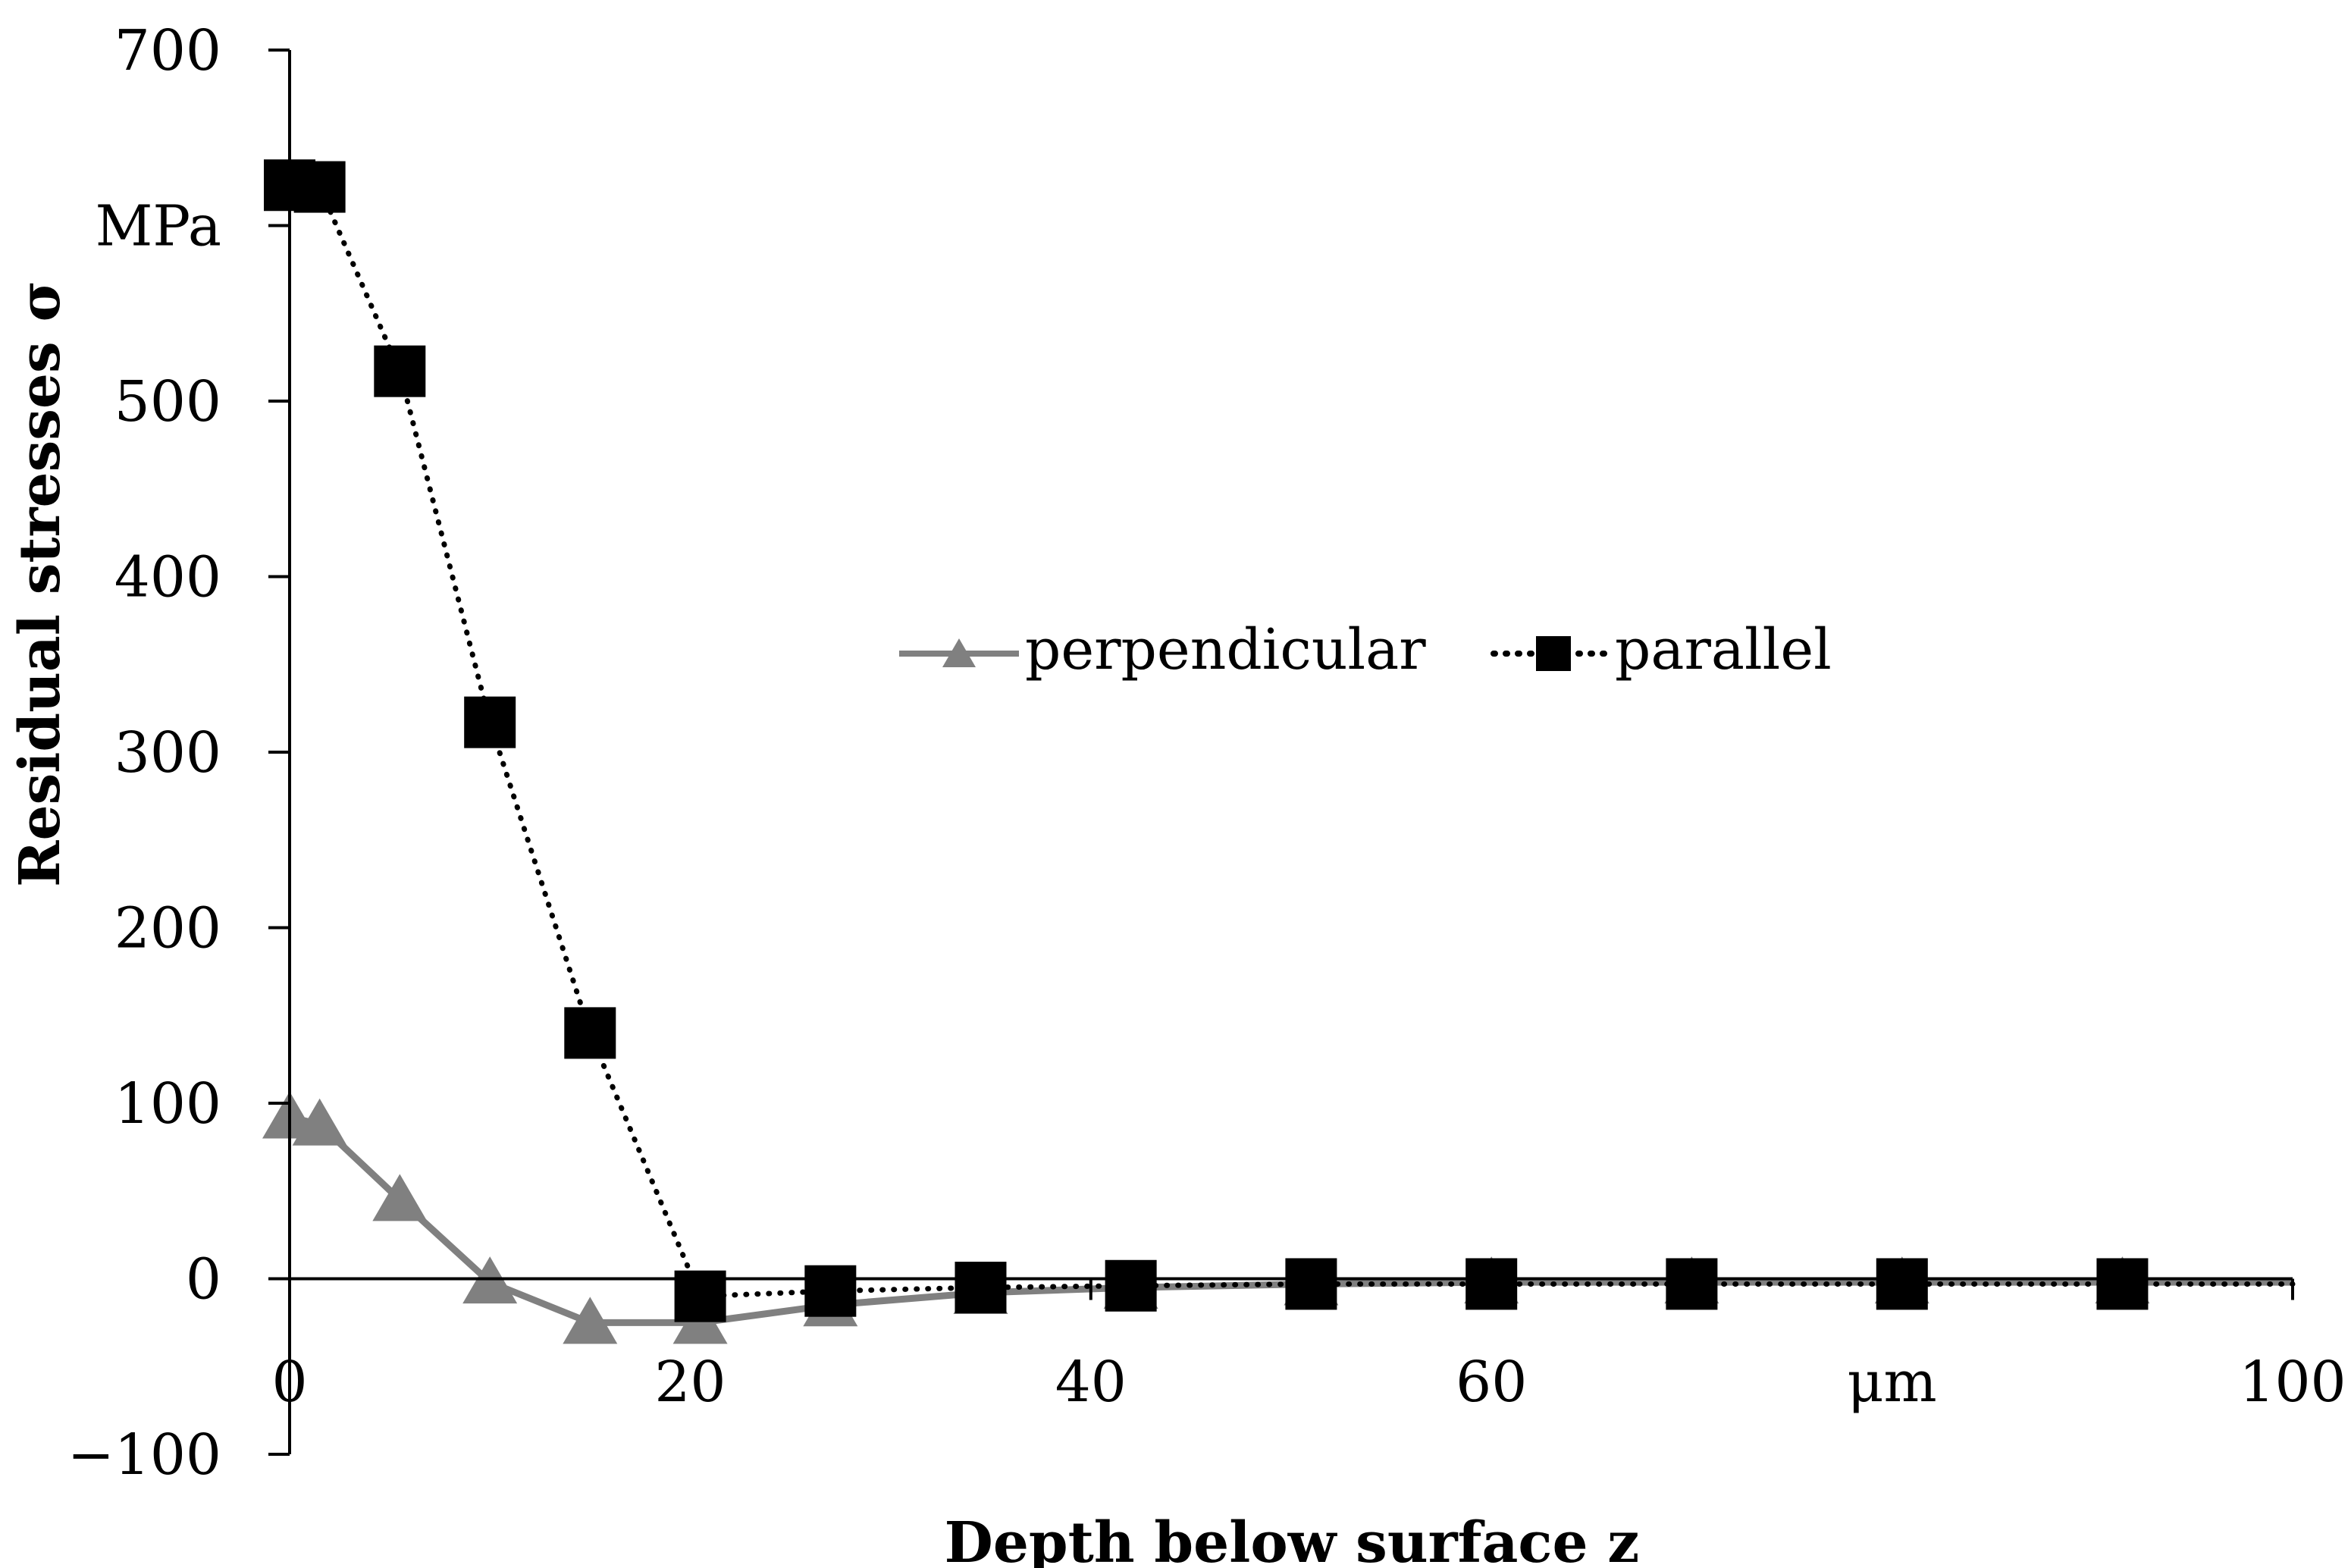 Image resolution: width=2351 pixels, height=1568 pixels. Describe the element at coordinates (690, 1383) in the screenshot. I see `x-tick-label: 20` at that location.